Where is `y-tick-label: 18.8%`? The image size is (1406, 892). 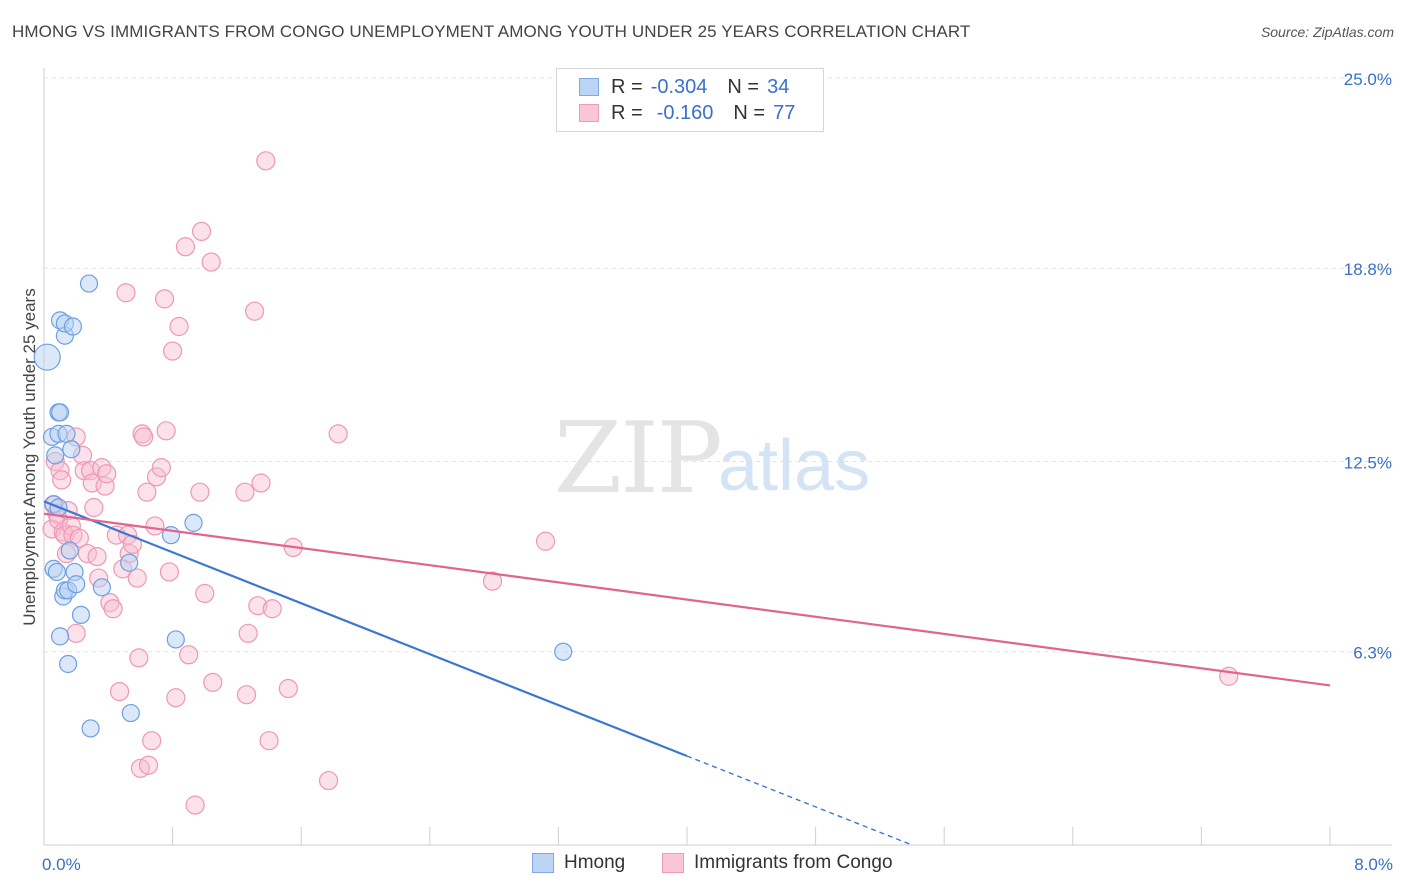
y-tick-label: 18.8% is located at coordinates (1368, 269).